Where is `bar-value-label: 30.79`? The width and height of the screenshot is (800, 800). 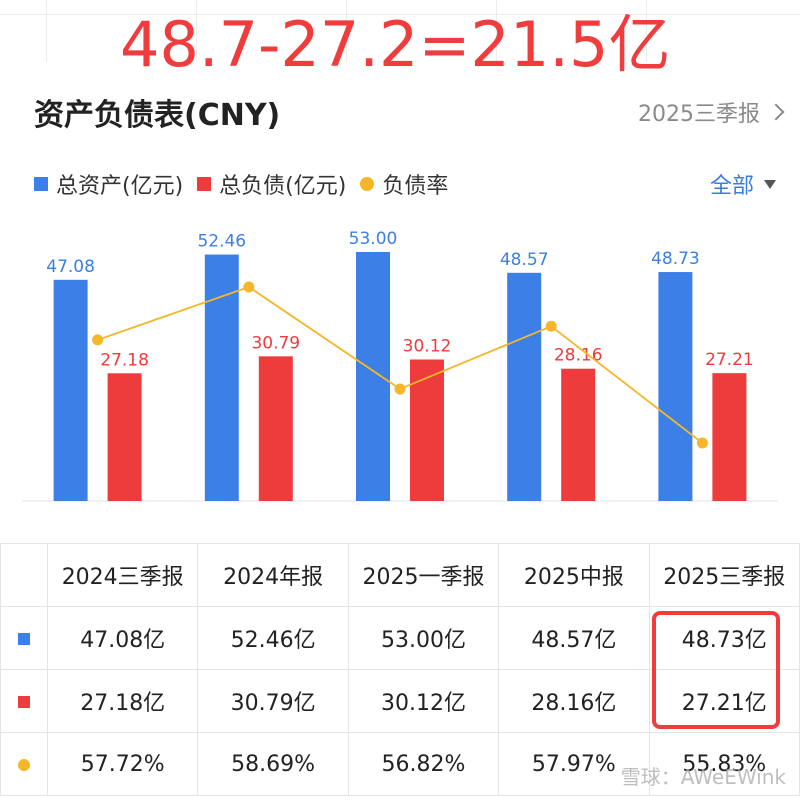 bar-value-label: 30.79 is located at coordinates (275, 343).